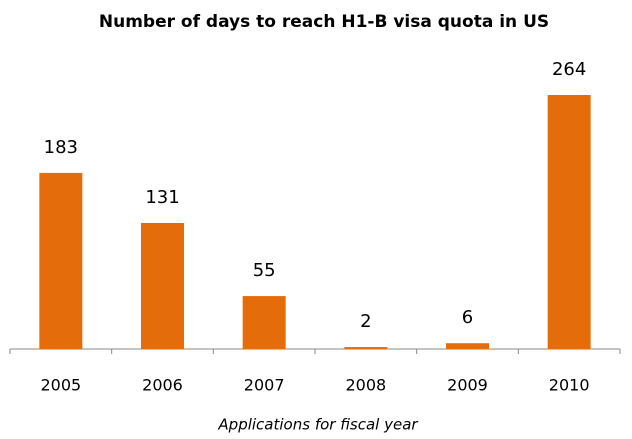 This screenshot has height=439, width=632. I want to click on data-label: 183, so click(61, 147).